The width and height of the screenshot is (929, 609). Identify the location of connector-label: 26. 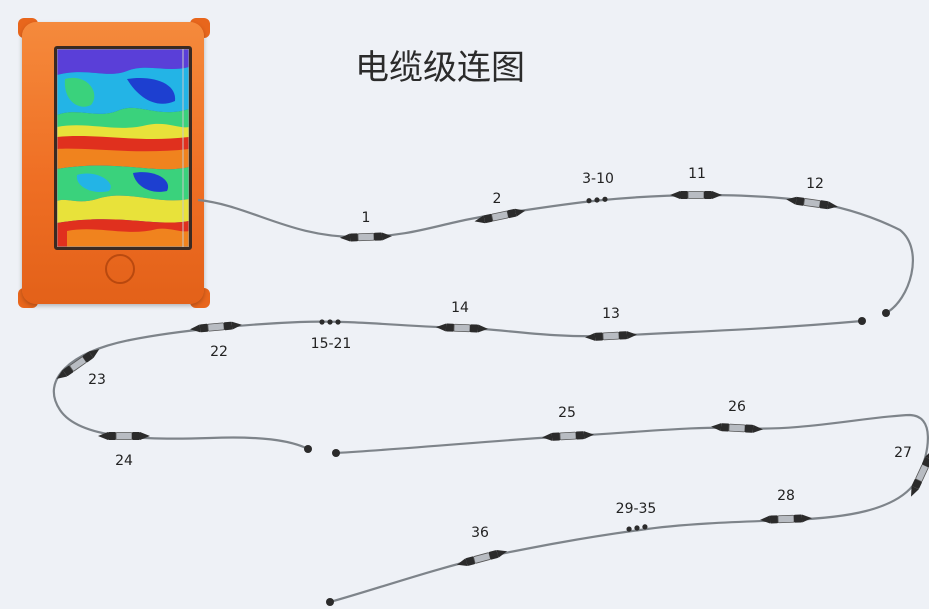
(737, 407).